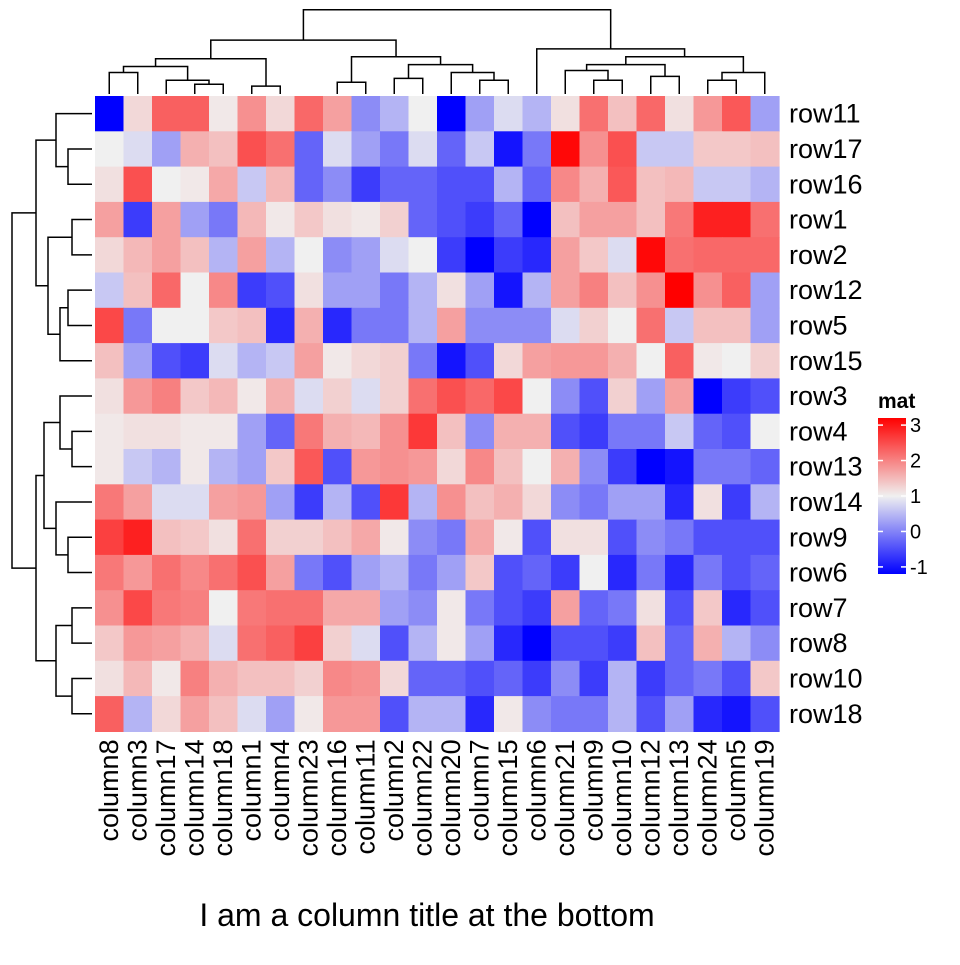  Describe the element at coordinates (826, 361) in the screenshot. I see `row-label: row15` at that location.